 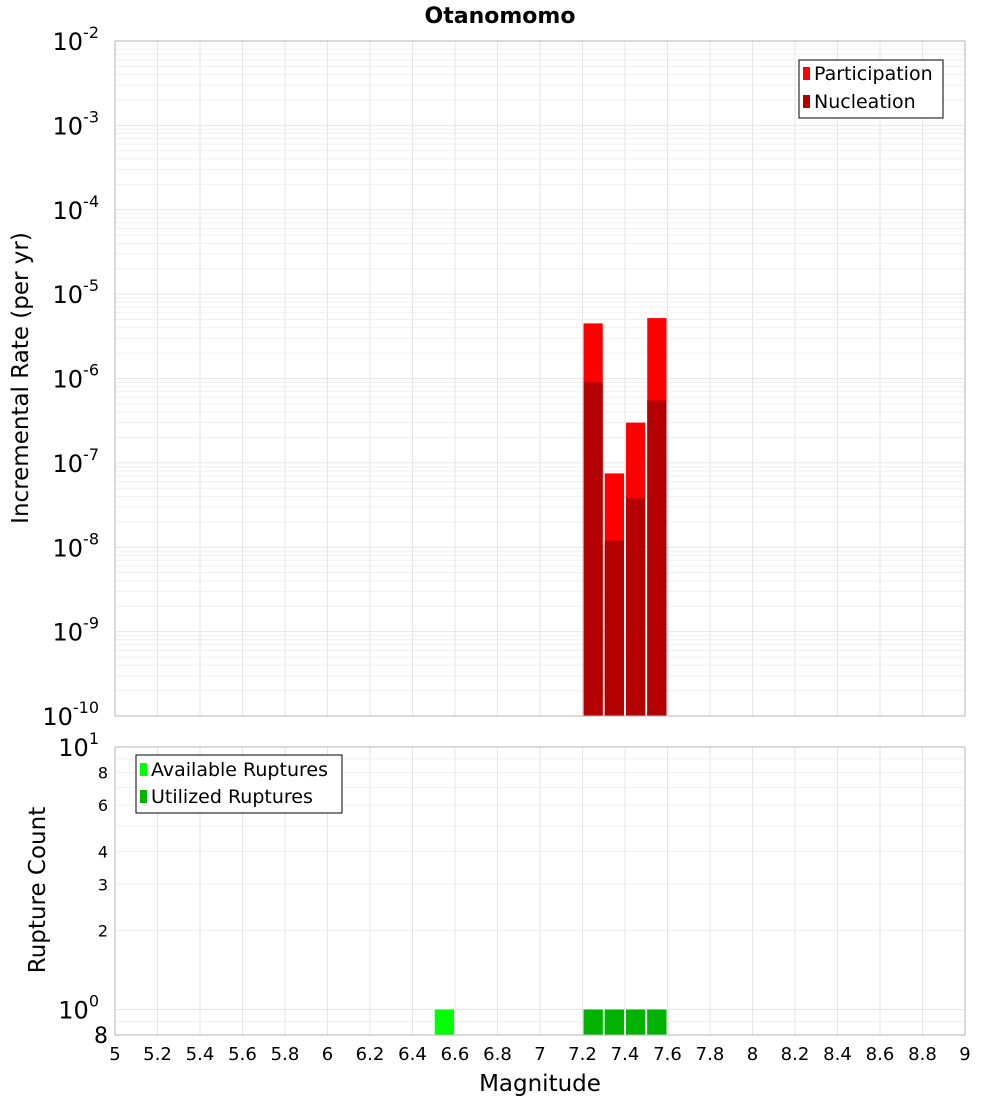 What do you see at coordinates (157, 1054) in the screenshot?
I see `x-tick-label: 5.2` at bounding box center [157, 1054].